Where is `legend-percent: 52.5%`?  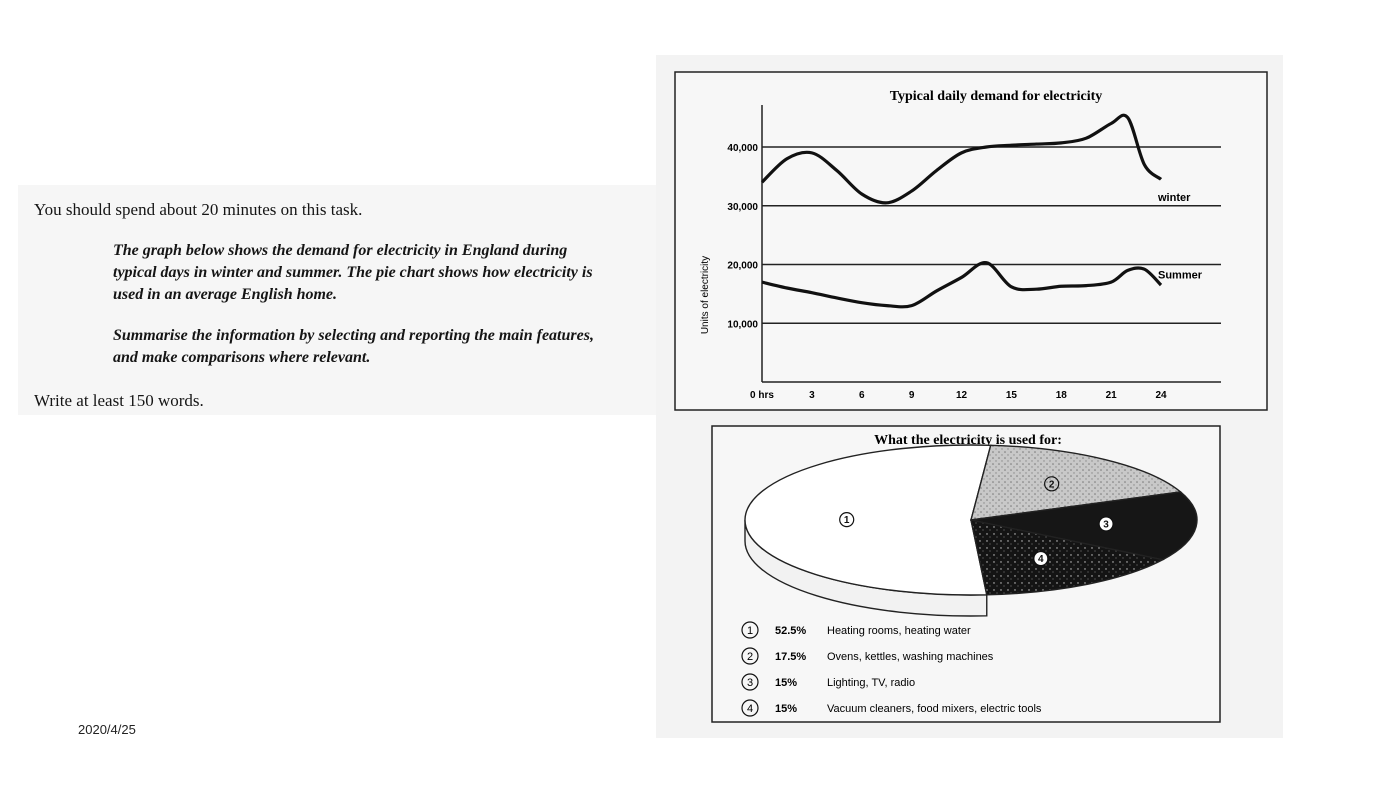
legend-percent: 52.5% is located at coordinates (790, 631).